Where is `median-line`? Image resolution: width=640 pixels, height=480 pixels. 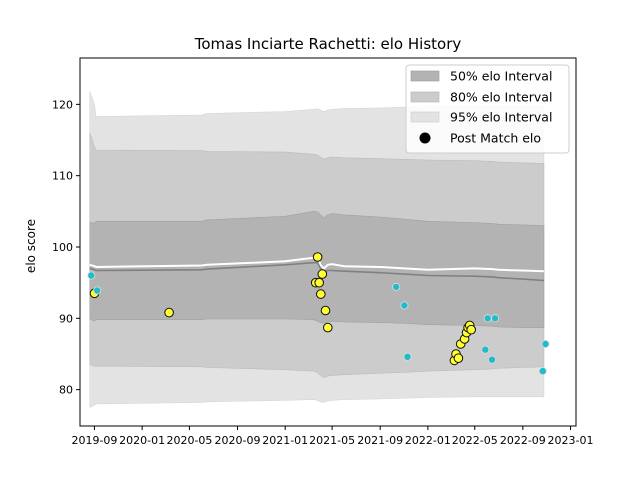
median-line is located at coordinates (316, 264).